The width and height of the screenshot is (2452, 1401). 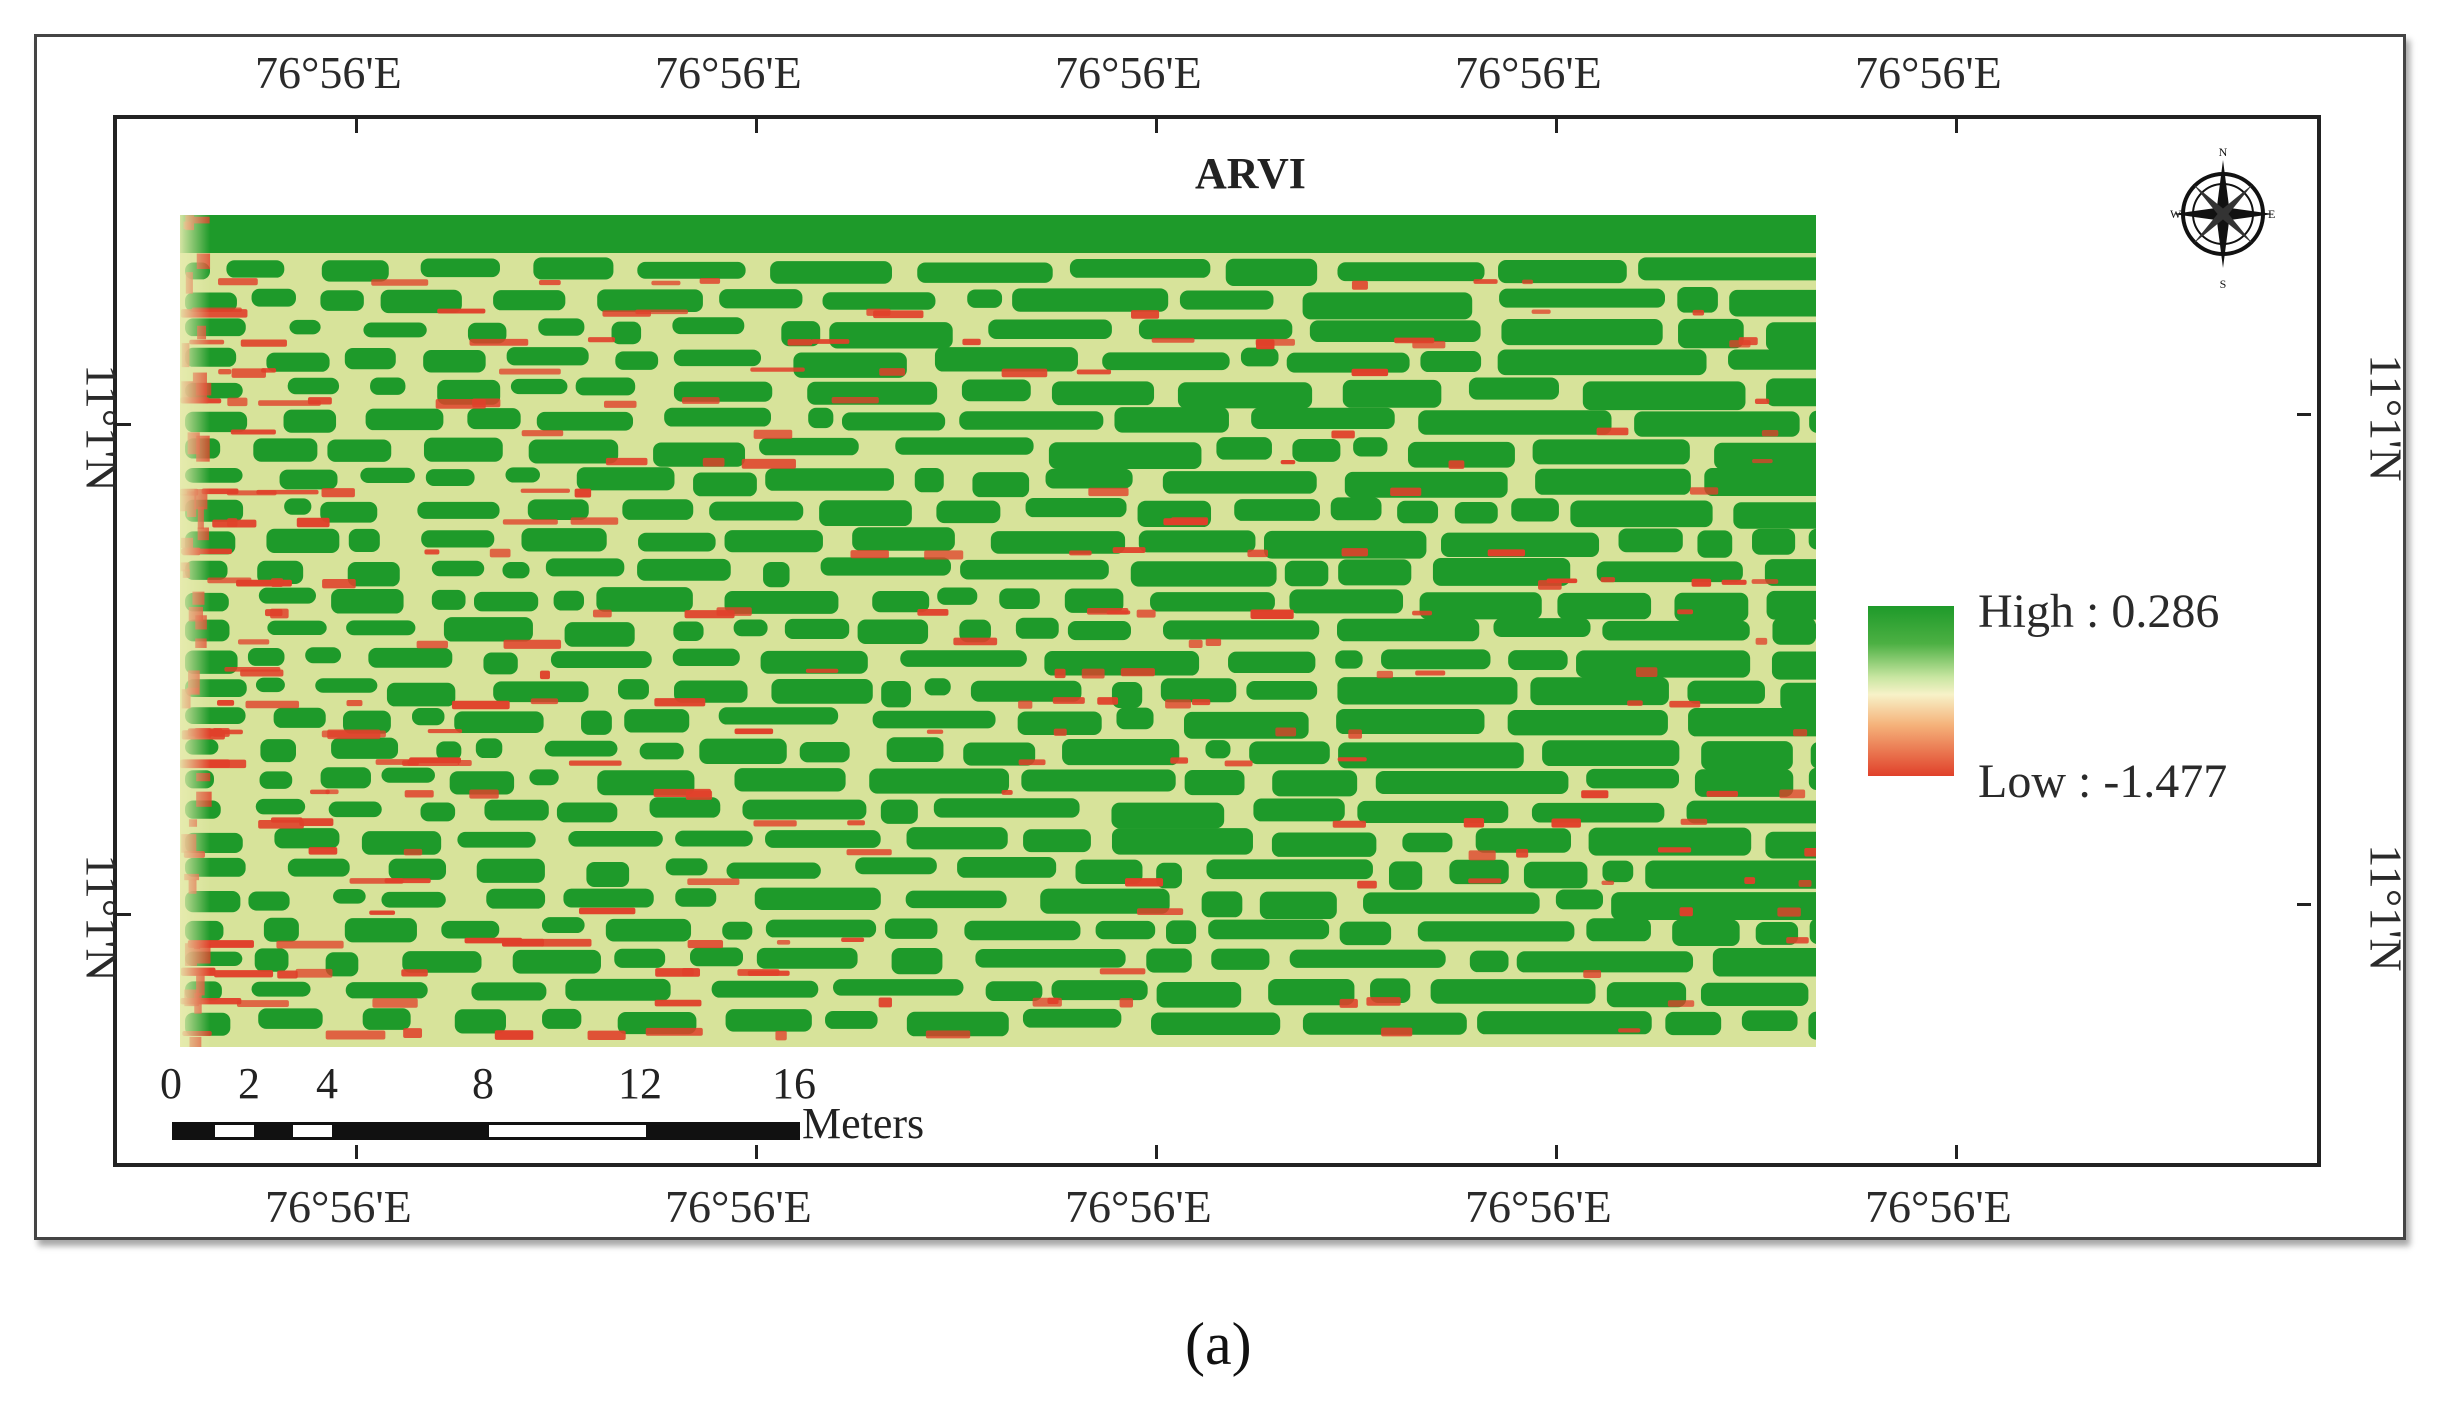 I want to click on legend-high-label: High : 0.286, so click(x=2099, y=611).